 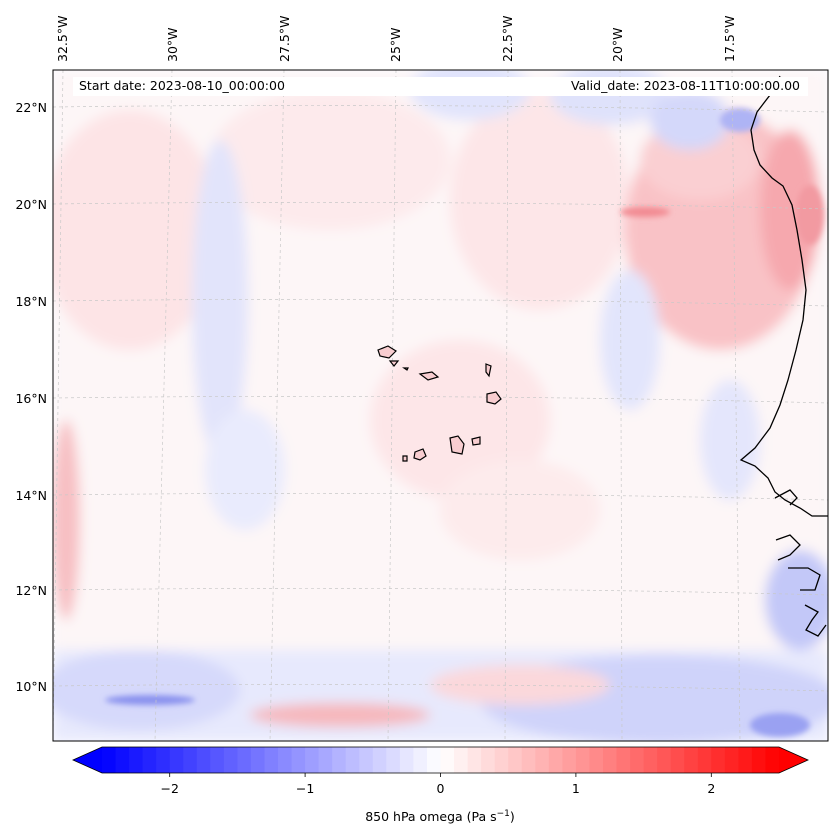 I want to click on colorbar-outline, so click(x=440, y=760).